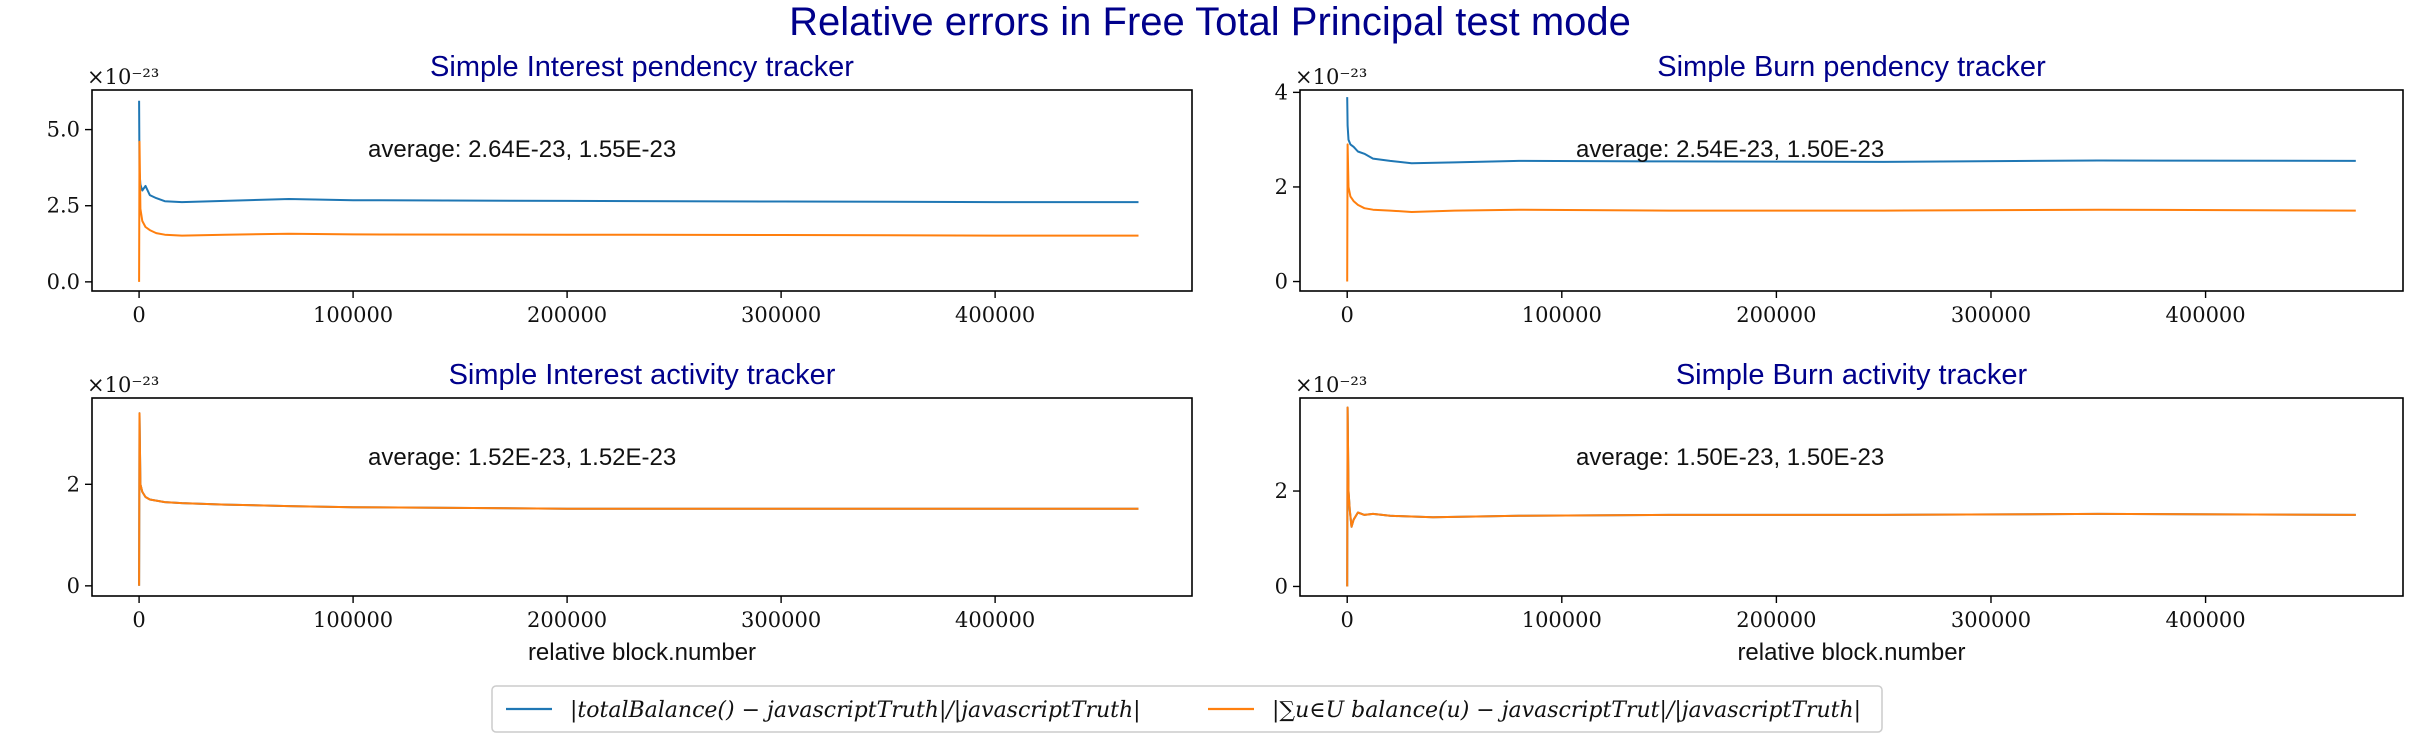  I want to click on panel-1-axes-frame, so click(642, 190).